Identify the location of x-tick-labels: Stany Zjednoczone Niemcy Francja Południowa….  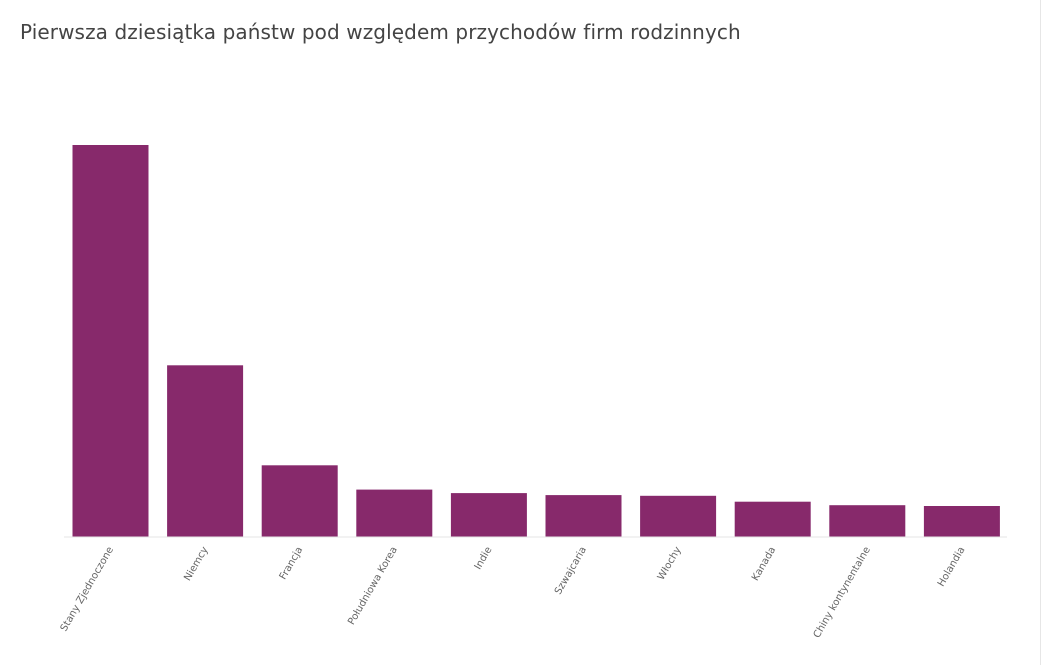
(513, 592).